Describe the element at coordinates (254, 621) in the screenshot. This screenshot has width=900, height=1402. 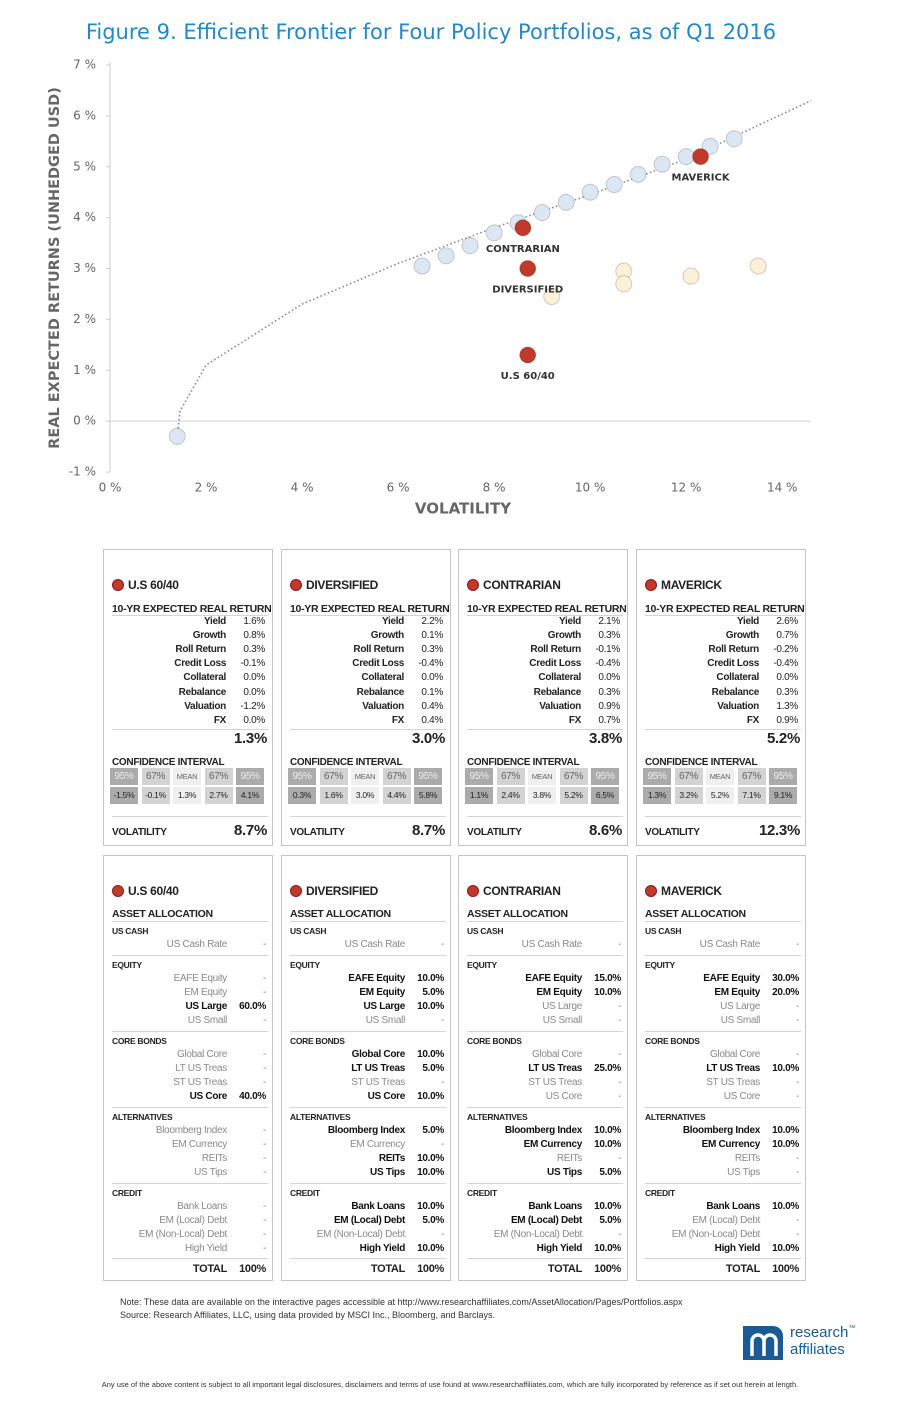
I see `return-value: 1.6%` at that location.